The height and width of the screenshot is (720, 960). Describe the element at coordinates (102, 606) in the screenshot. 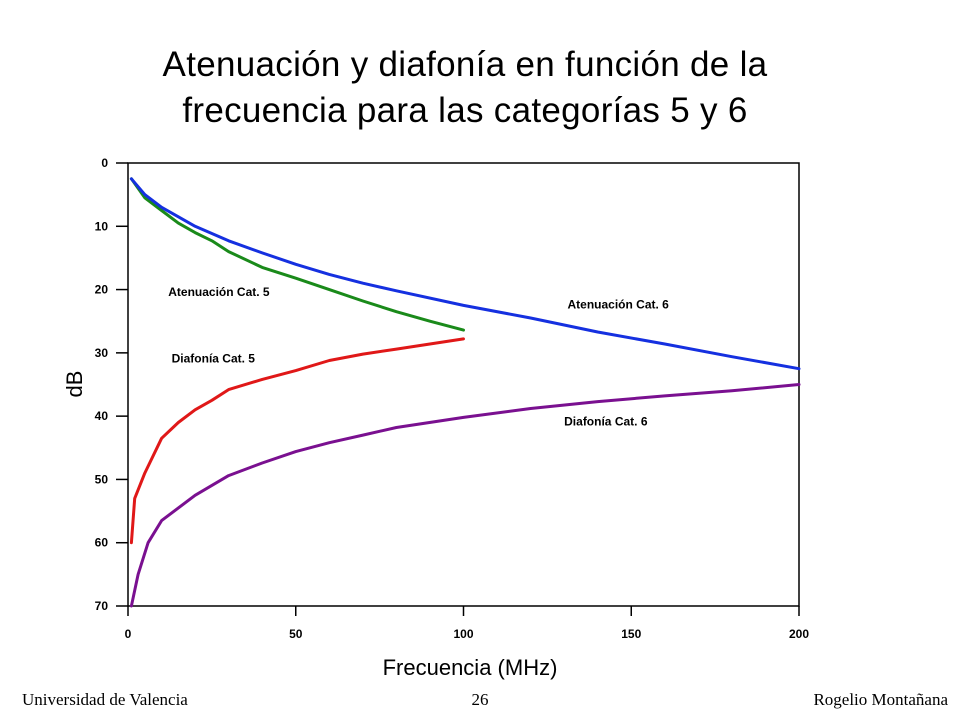

I see `y-tick-label: 70` at that location.